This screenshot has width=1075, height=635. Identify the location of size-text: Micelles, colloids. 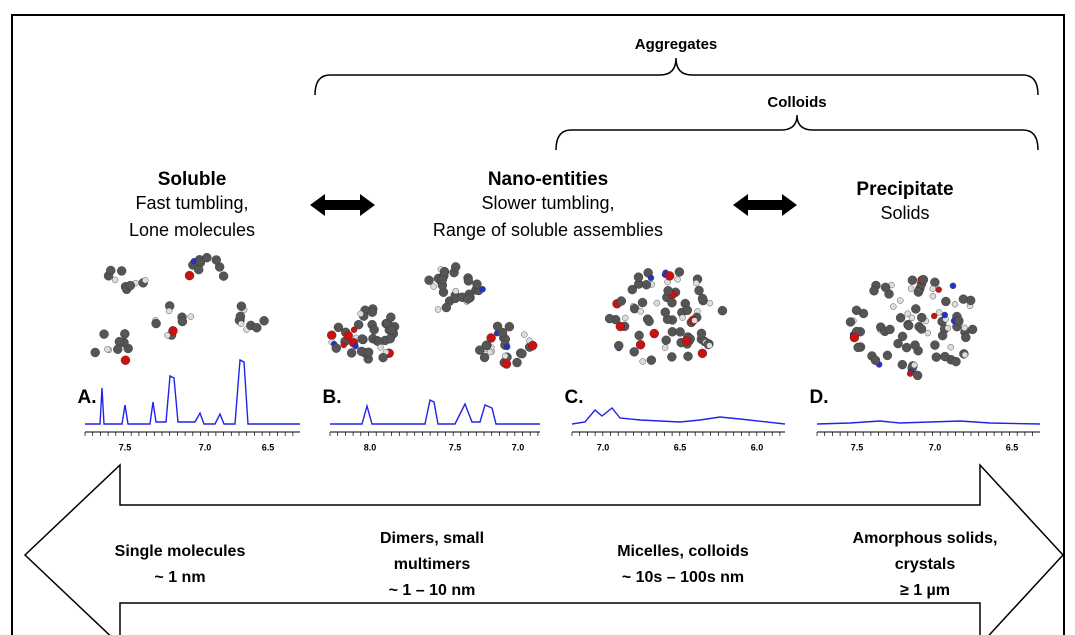
(683, 551).